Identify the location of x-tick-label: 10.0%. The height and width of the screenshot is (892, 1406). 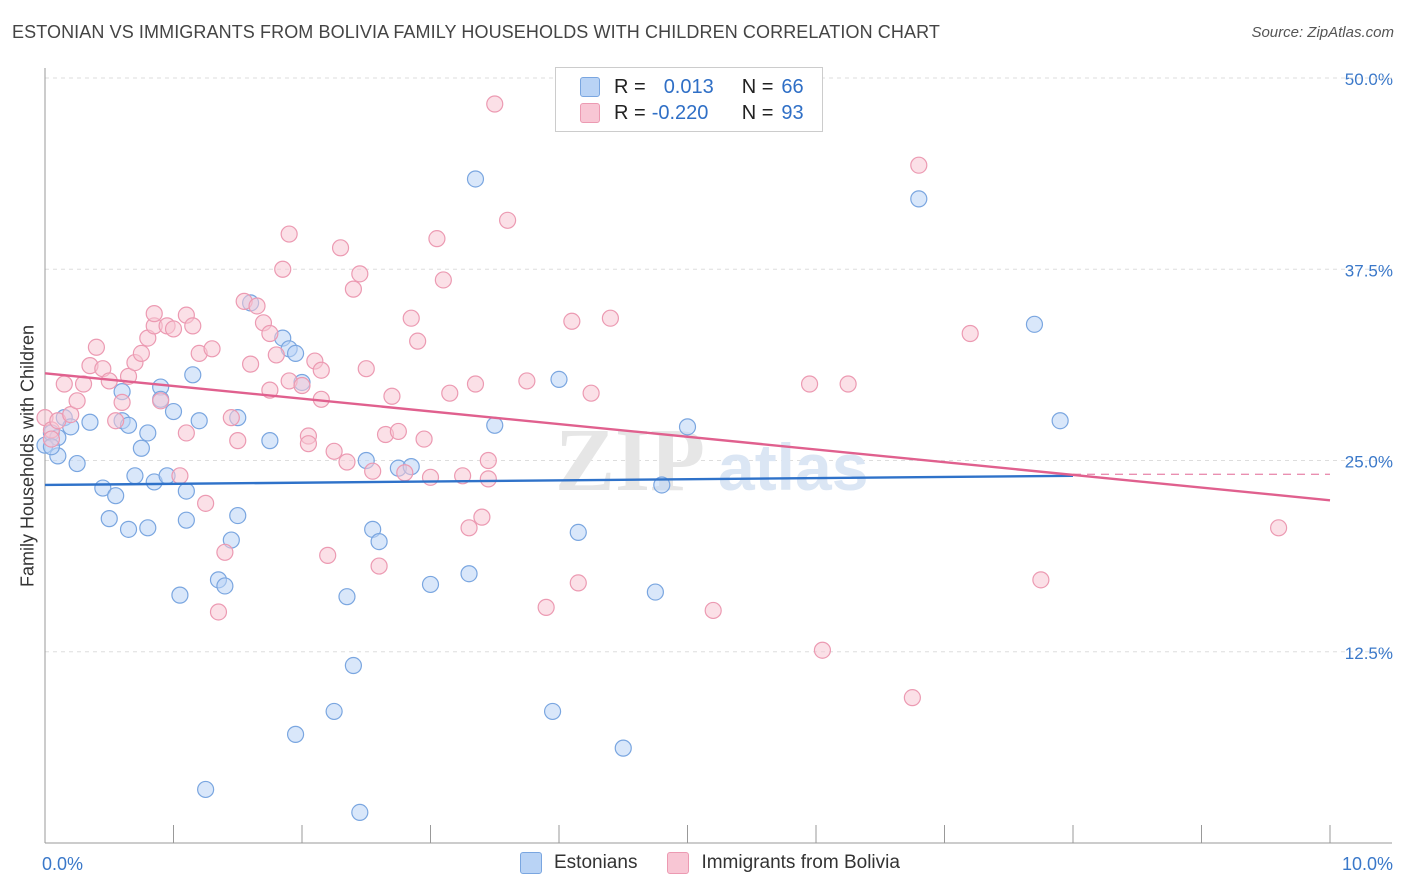
(1367, 864).